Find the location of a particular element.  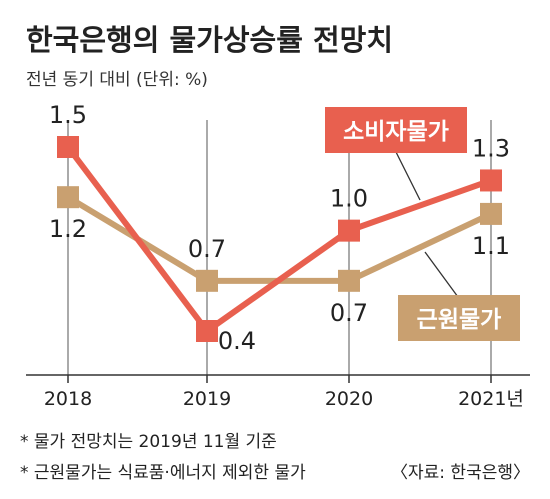

data-label-consumer: 1.0 is located at coordinates (349, 199).